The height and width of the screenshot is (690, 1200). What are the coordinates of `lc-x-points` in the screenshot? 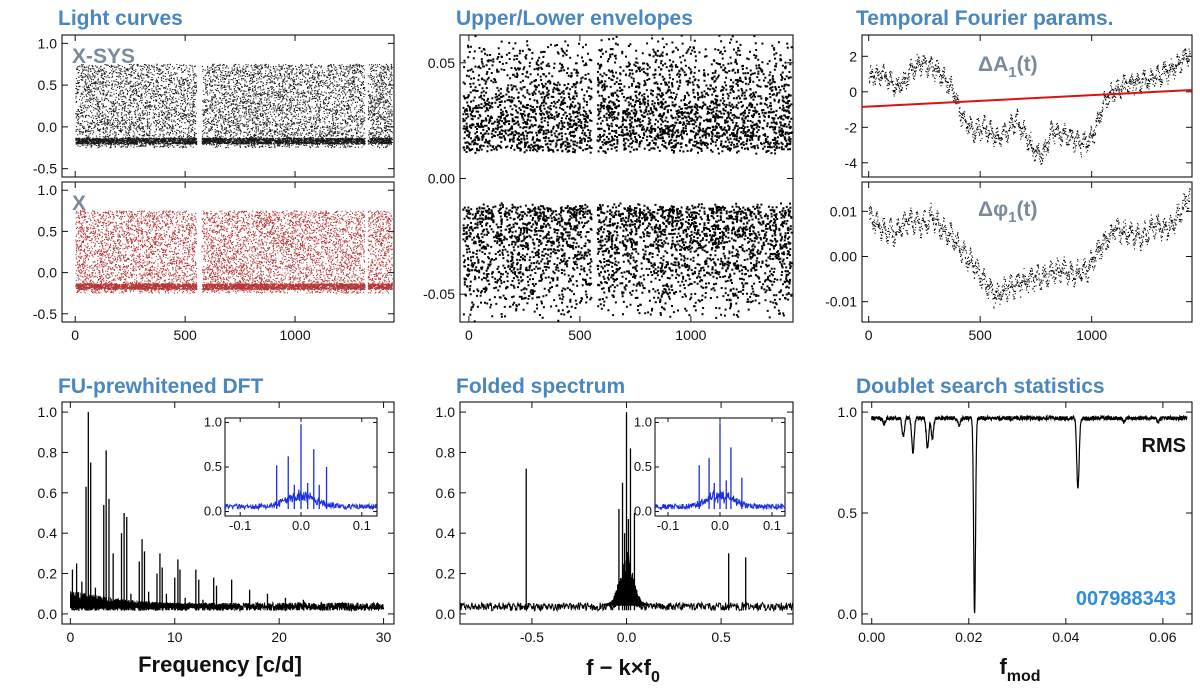 It's located at (234, 252).